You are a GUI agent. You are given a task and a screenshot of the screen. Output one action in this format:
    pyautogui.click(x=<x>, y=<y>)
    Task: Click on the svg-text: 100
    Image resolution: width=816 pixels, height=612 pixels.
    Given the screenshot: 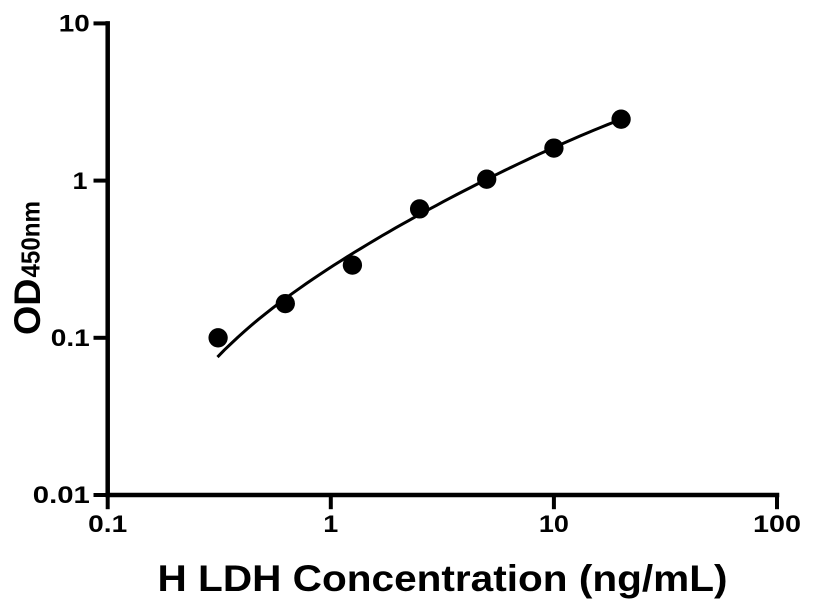 What is the action you would take?
    pyautogui.click(x=777, y=525)
    